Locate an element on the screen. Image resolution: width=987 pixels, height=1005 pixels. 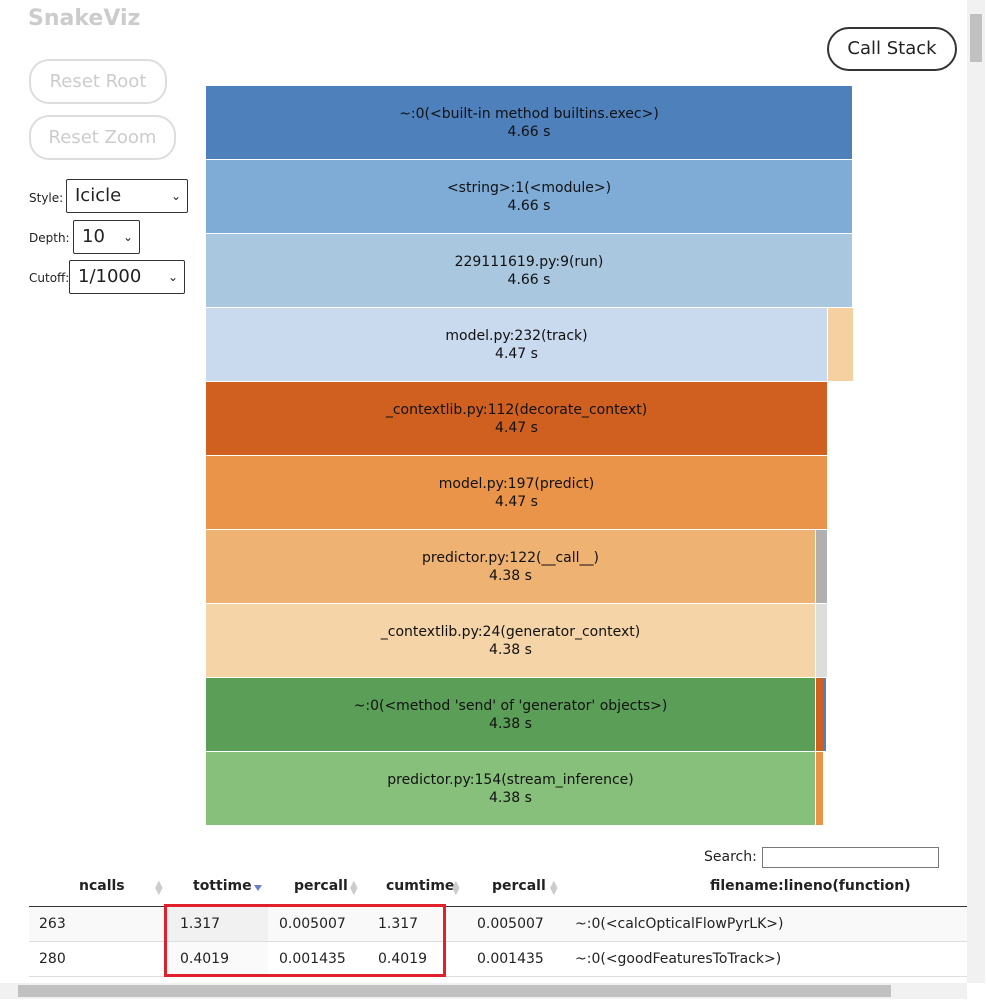
cell-label: predictor.py:154(stream_inference) is located at coordinates (510, 779).